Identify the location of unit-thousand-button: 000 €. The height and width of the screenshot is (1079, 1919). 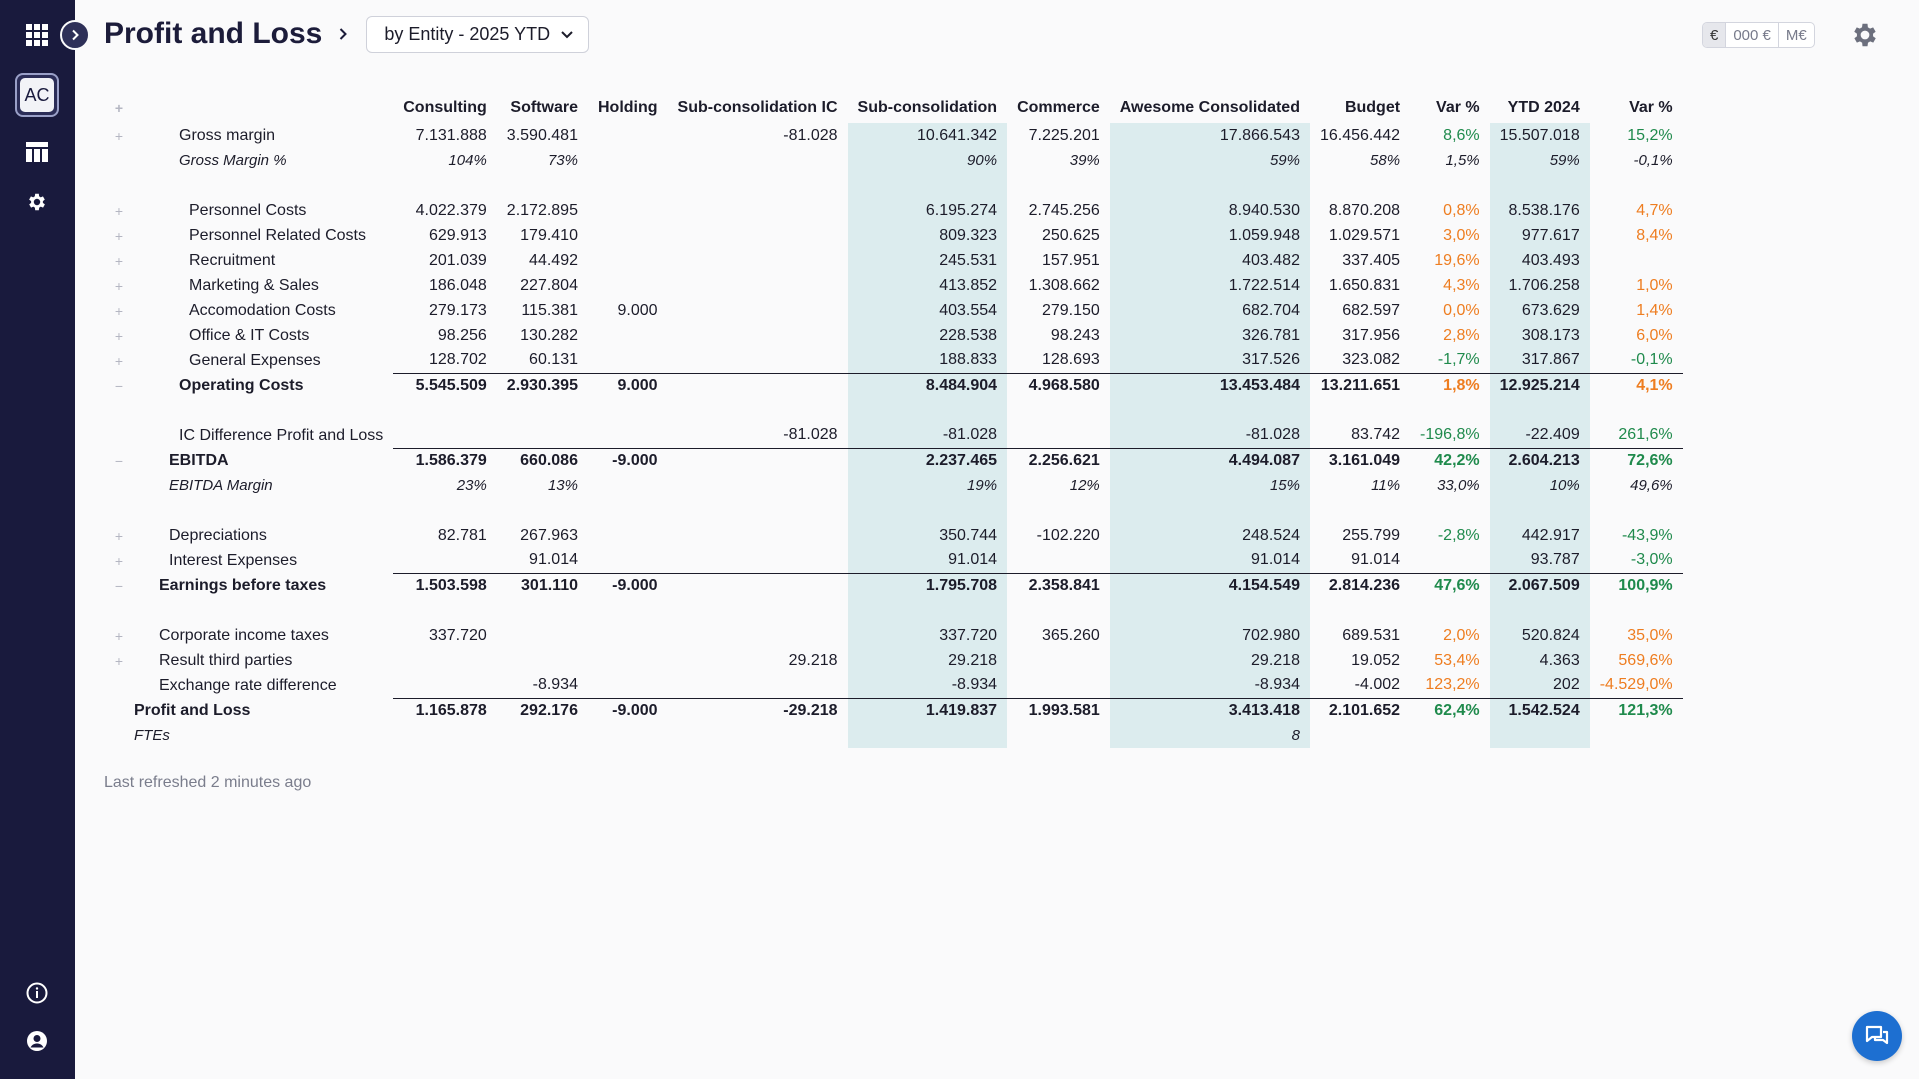
(1751, 35).